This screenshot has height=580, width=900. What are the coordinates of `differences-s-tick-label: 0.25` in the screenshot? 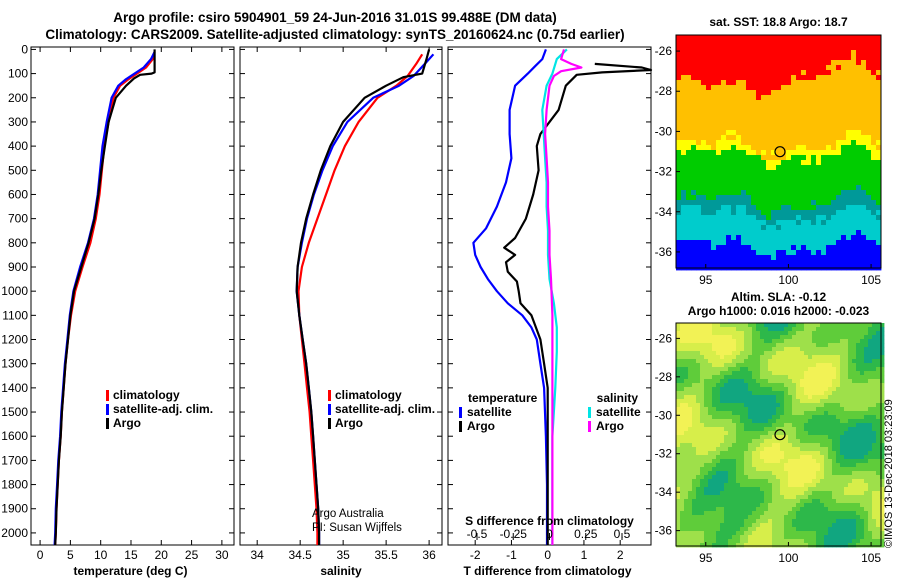 It's located at (586, 534).